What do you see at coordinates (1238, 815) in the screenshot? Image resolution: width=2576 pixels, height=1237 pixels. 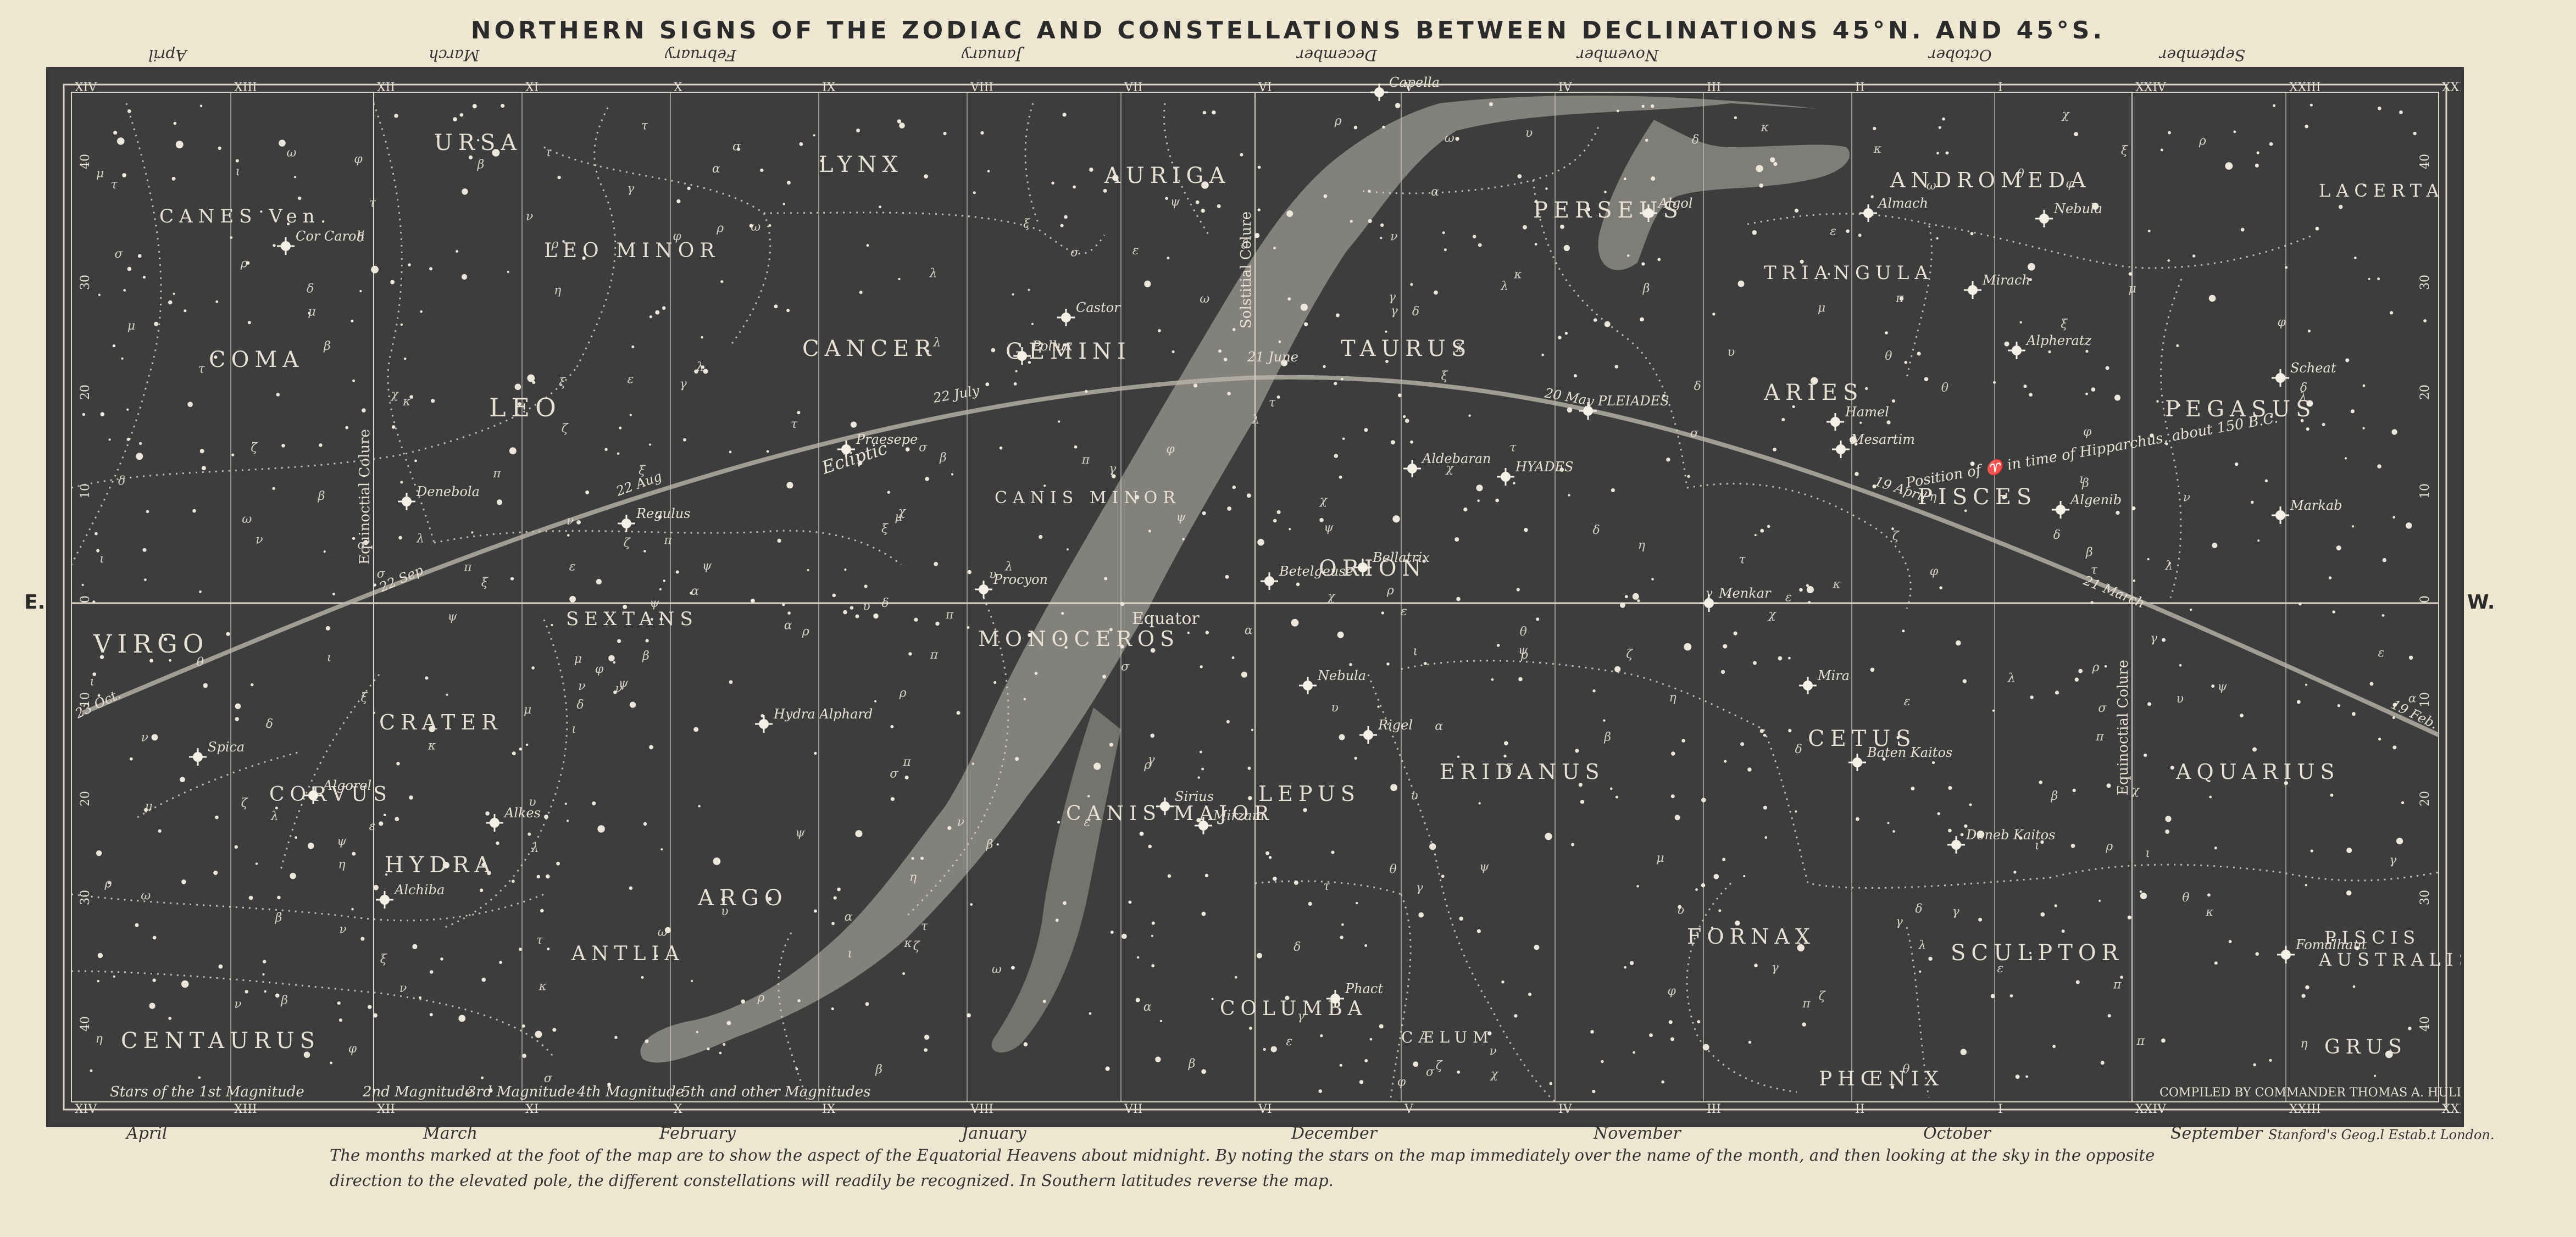 I see `star-name-label: Mirzam` at bounding box center [1238, 815].